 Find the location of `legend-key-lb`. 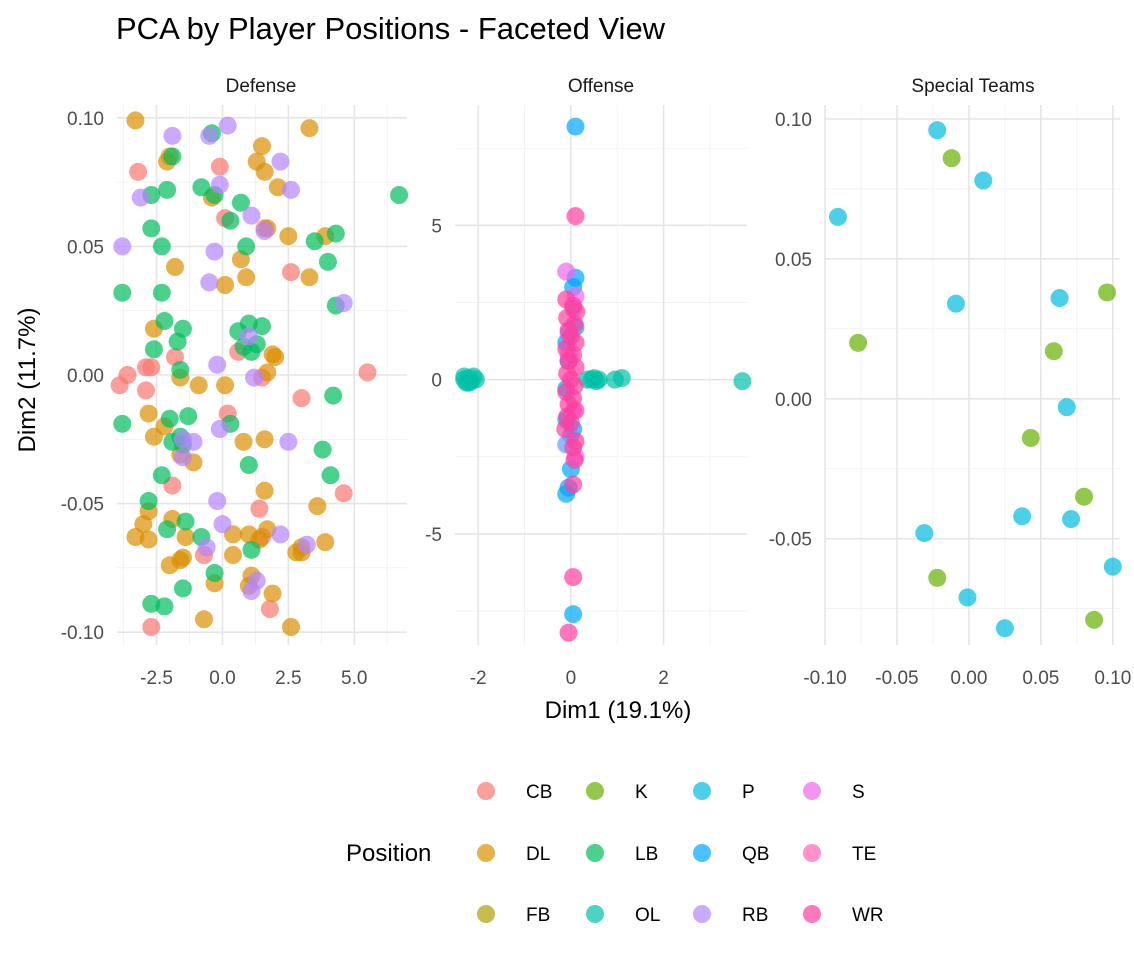

legend-key-lb is located at coordinates (595, 853).